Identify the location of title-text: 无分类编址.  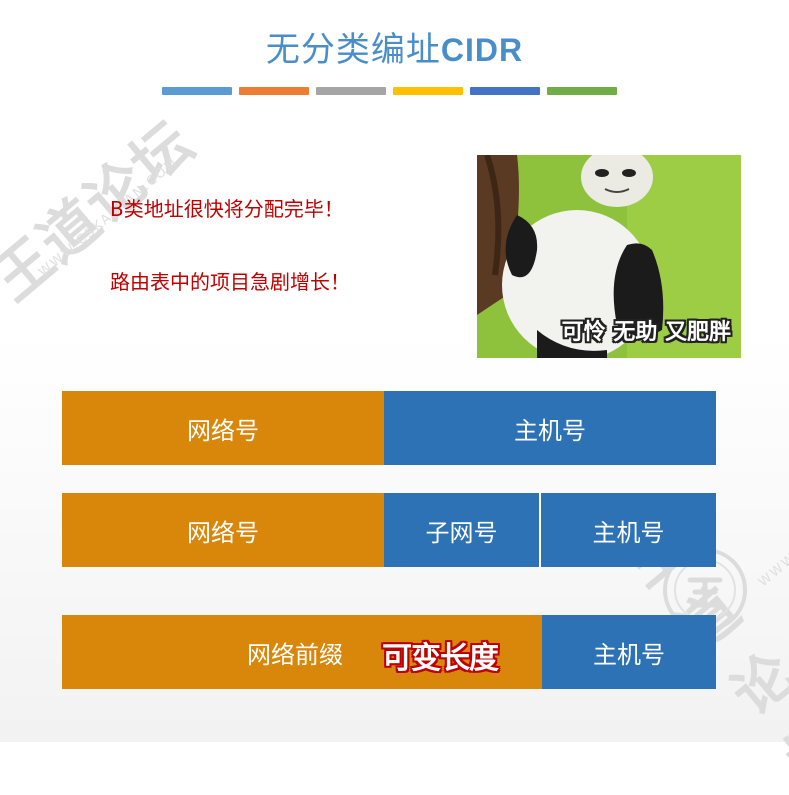
(353, 50).